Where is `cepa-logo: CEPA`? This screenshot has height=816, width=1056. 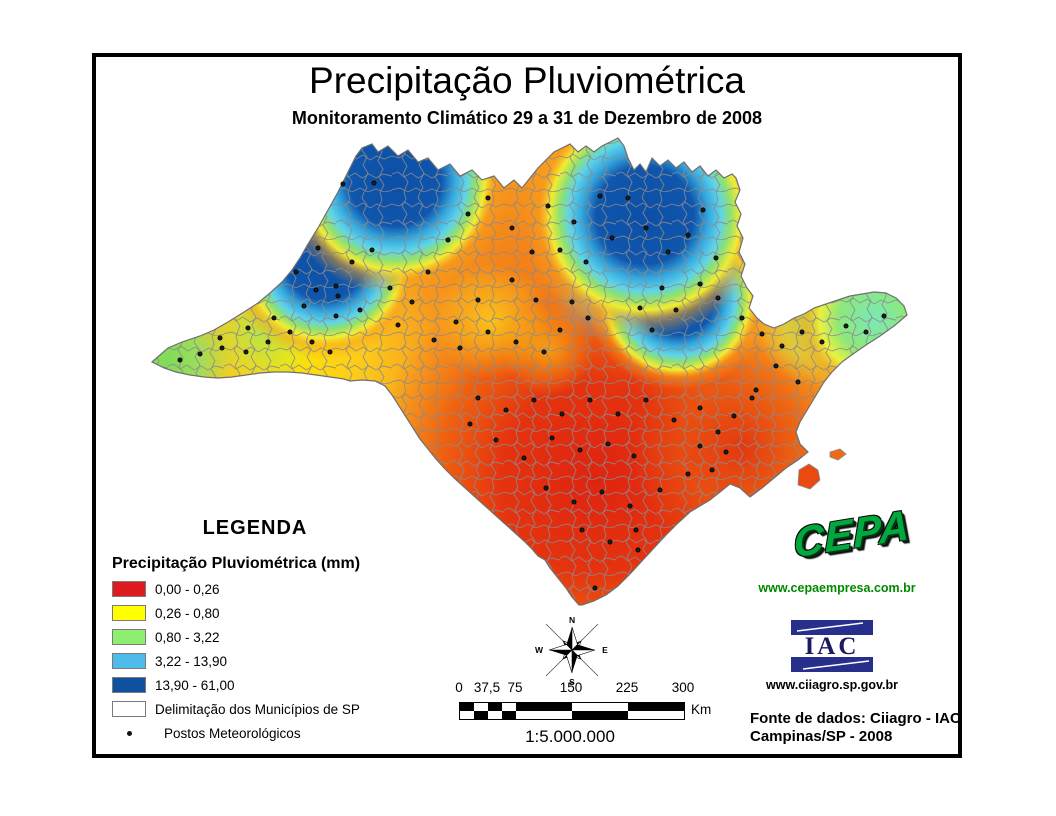
cepa-logo: CEPA is located at coordinates (852, 533).